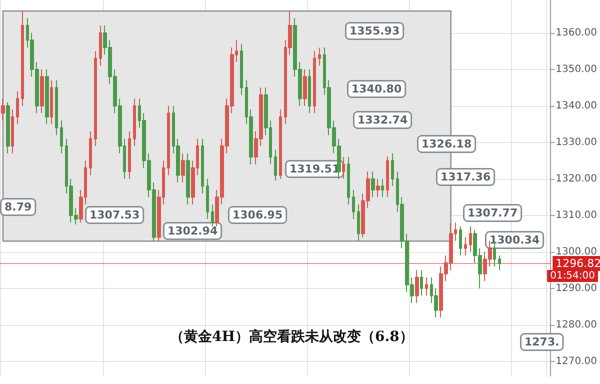 This screenshot has width=600, height=384. Describe the element at coordinates (577, 288) in the screenshot. I see `y-tick-label: 1290.00` at that location.